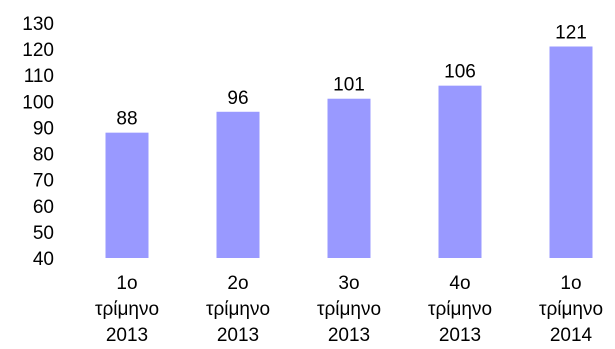  What do you see at coordinates (39, 76) in the screenshot?
I see `y-tick-label: 110` at bounding box center [39, 76].